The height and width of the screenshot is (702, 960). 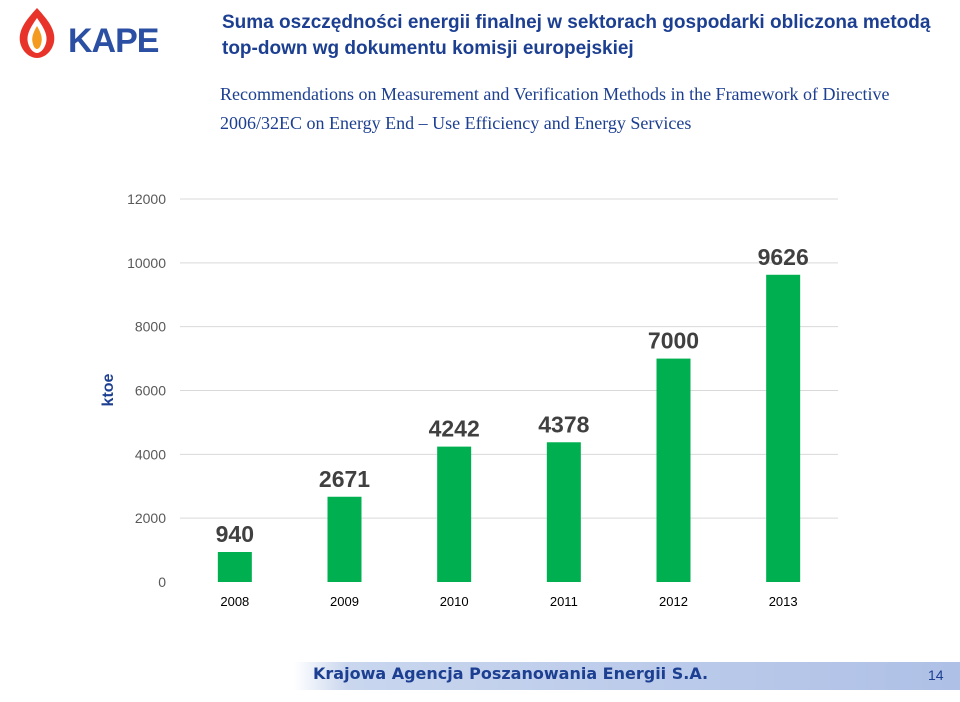 What do you see at coordinates (234, 601) in the screenshot?
I see `x-tick-label: 2008` at bounding box center [234, 601].